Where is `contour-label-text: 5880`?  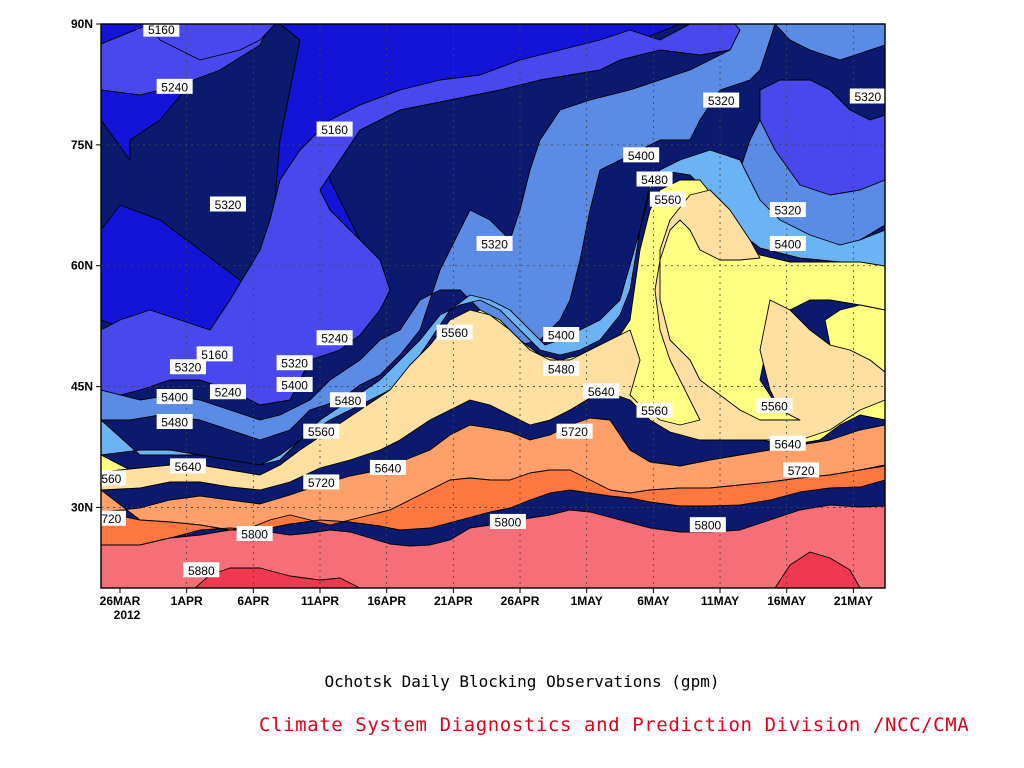 contour-label-text: 5880 is located at coordinates (201, 571).